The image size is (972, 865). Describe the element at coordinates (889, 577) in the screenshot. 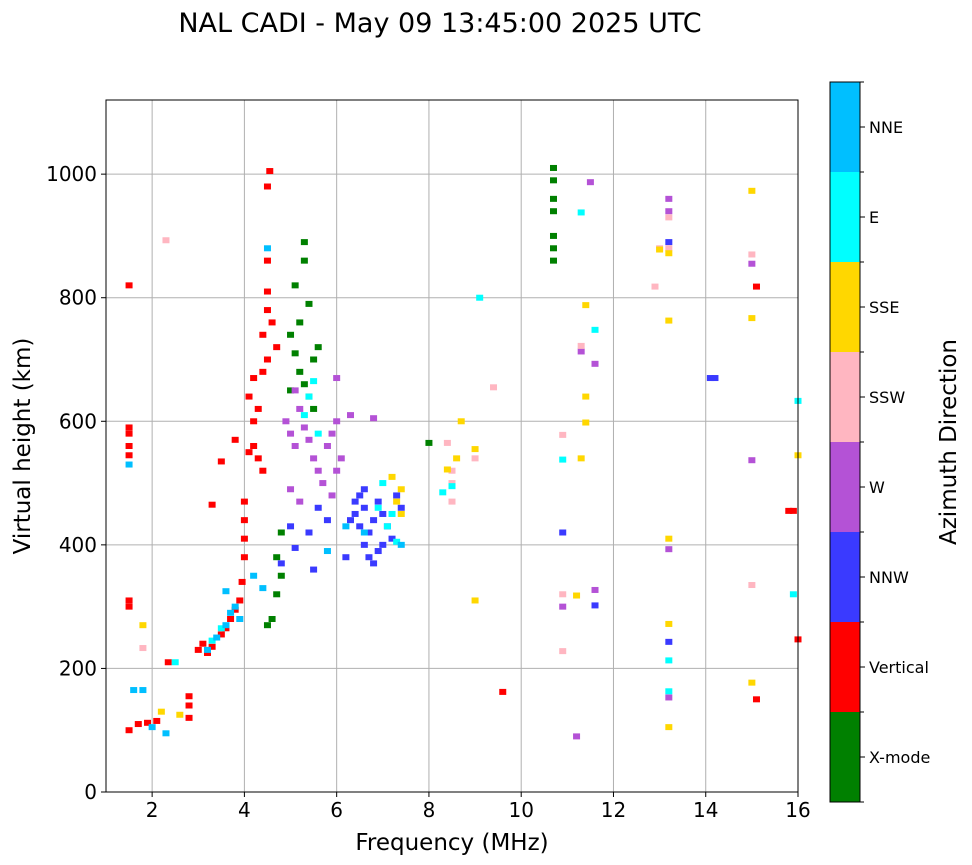

I see `colorbar-tick-label: NNW` at that location.